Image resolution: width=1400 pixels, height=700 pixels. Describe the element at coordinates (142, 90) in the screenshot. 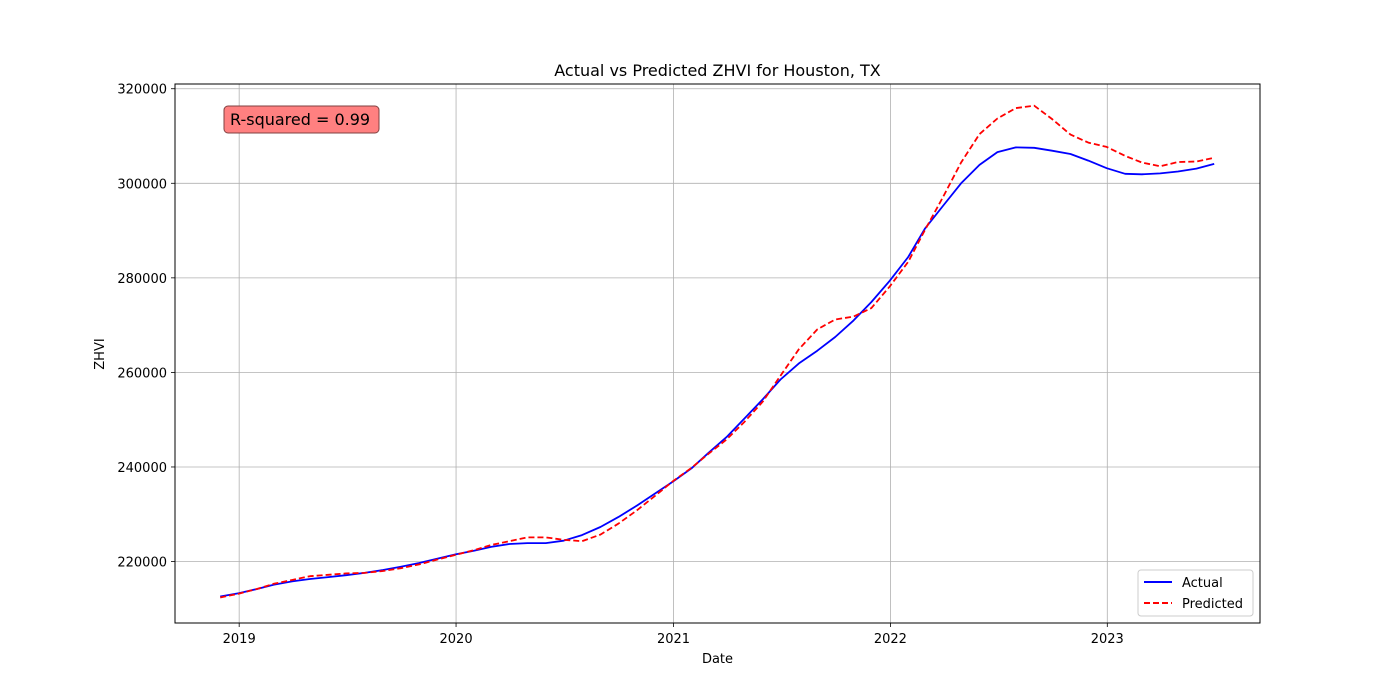

I see `y-tick-label: 320000` at that location.